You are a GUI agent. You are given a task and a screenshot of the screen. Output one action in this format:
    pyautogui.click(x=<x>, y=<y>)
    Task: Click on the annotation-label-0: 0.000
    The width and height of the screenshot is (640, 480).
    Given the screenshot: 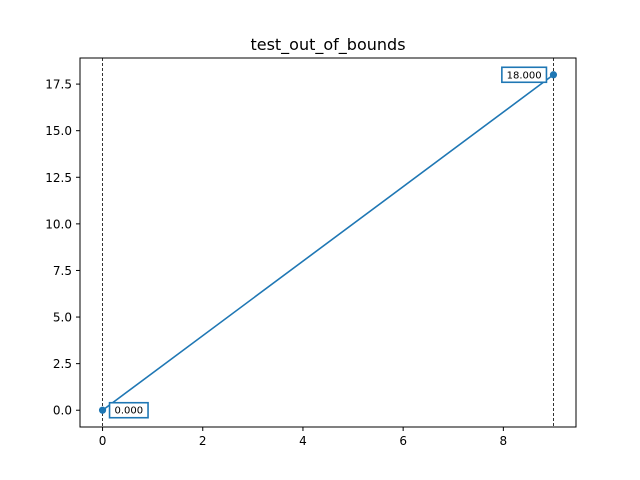 What is the action you would take?
    pyautogui.click(x=128, y=411)
    